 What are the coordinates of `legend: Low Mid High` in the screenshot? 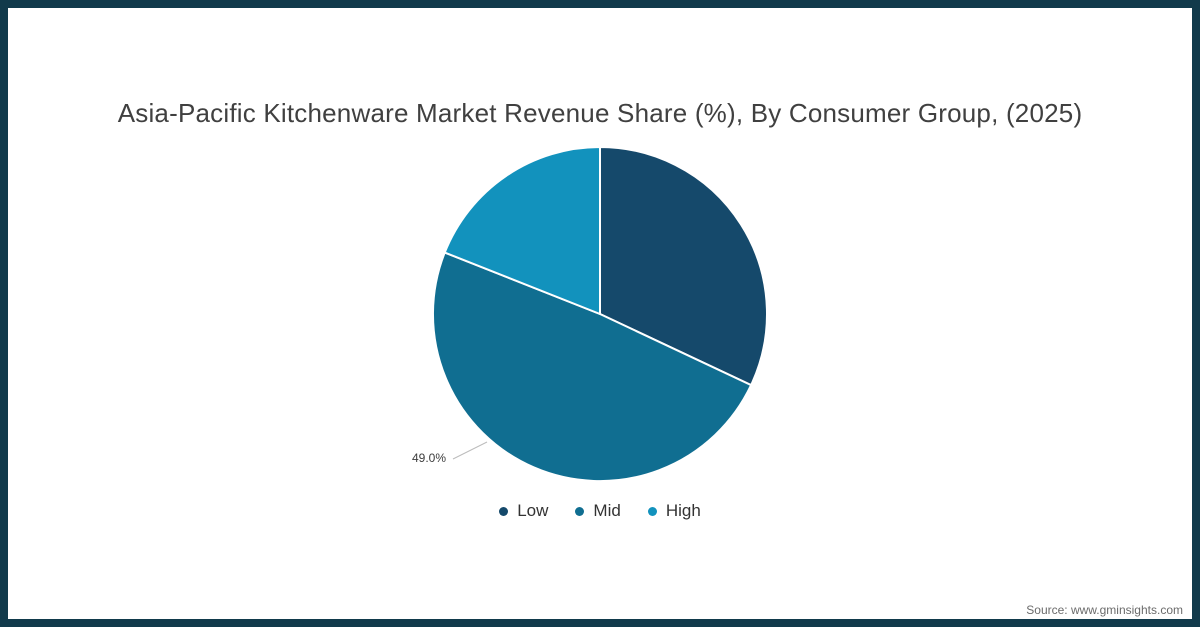 It's located at (600, 511).